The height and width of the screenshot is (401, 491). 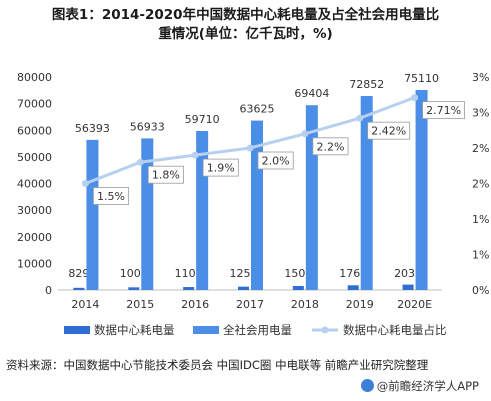 I want to click on source-note: 资料来源：中国数据中心节能技术委员会 中国IDC圈 中电联等 前瞻产业研究院整理, so click(x=217, y=365).